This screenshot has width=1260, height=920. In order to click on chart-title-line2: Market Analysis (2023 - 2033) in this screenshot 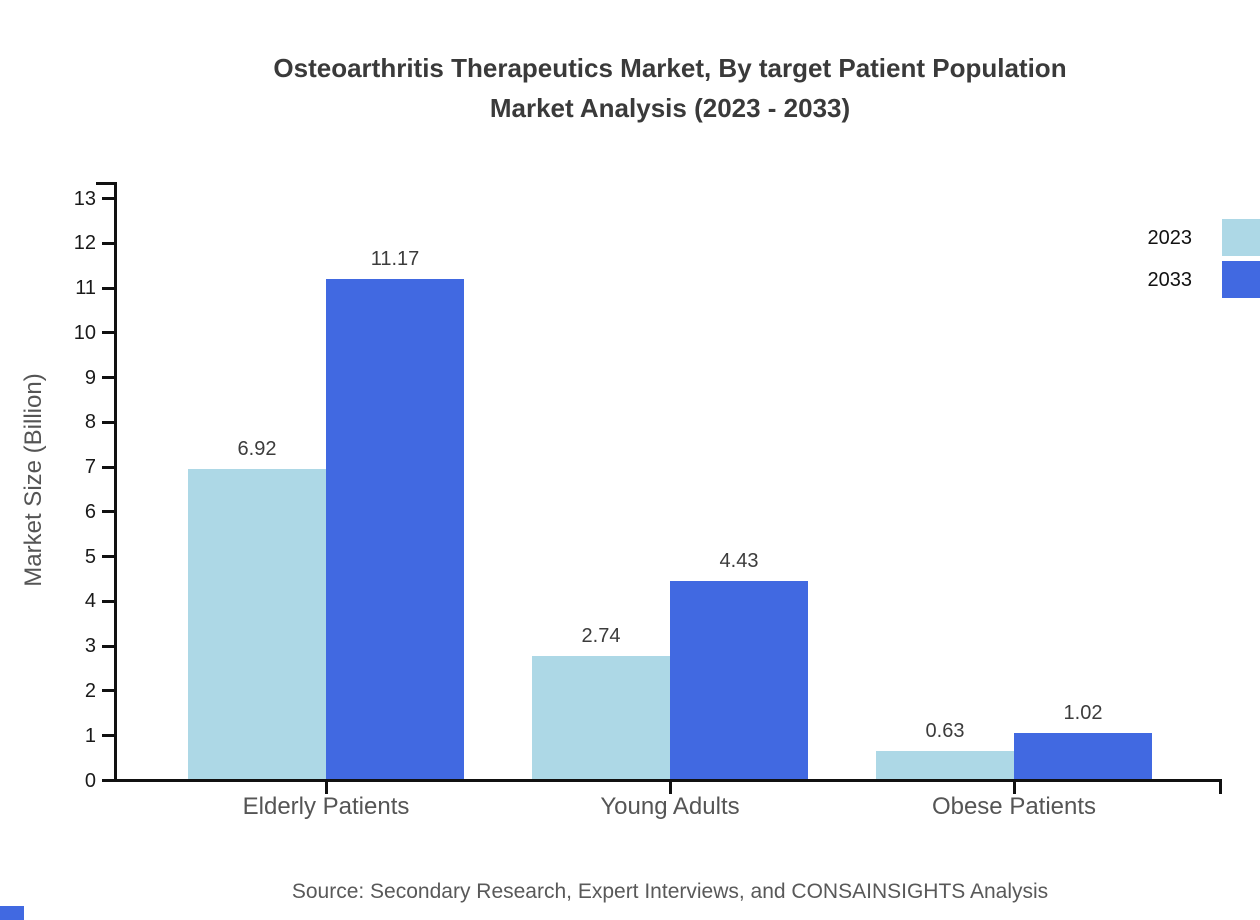, I will do `click(670, 108)`.